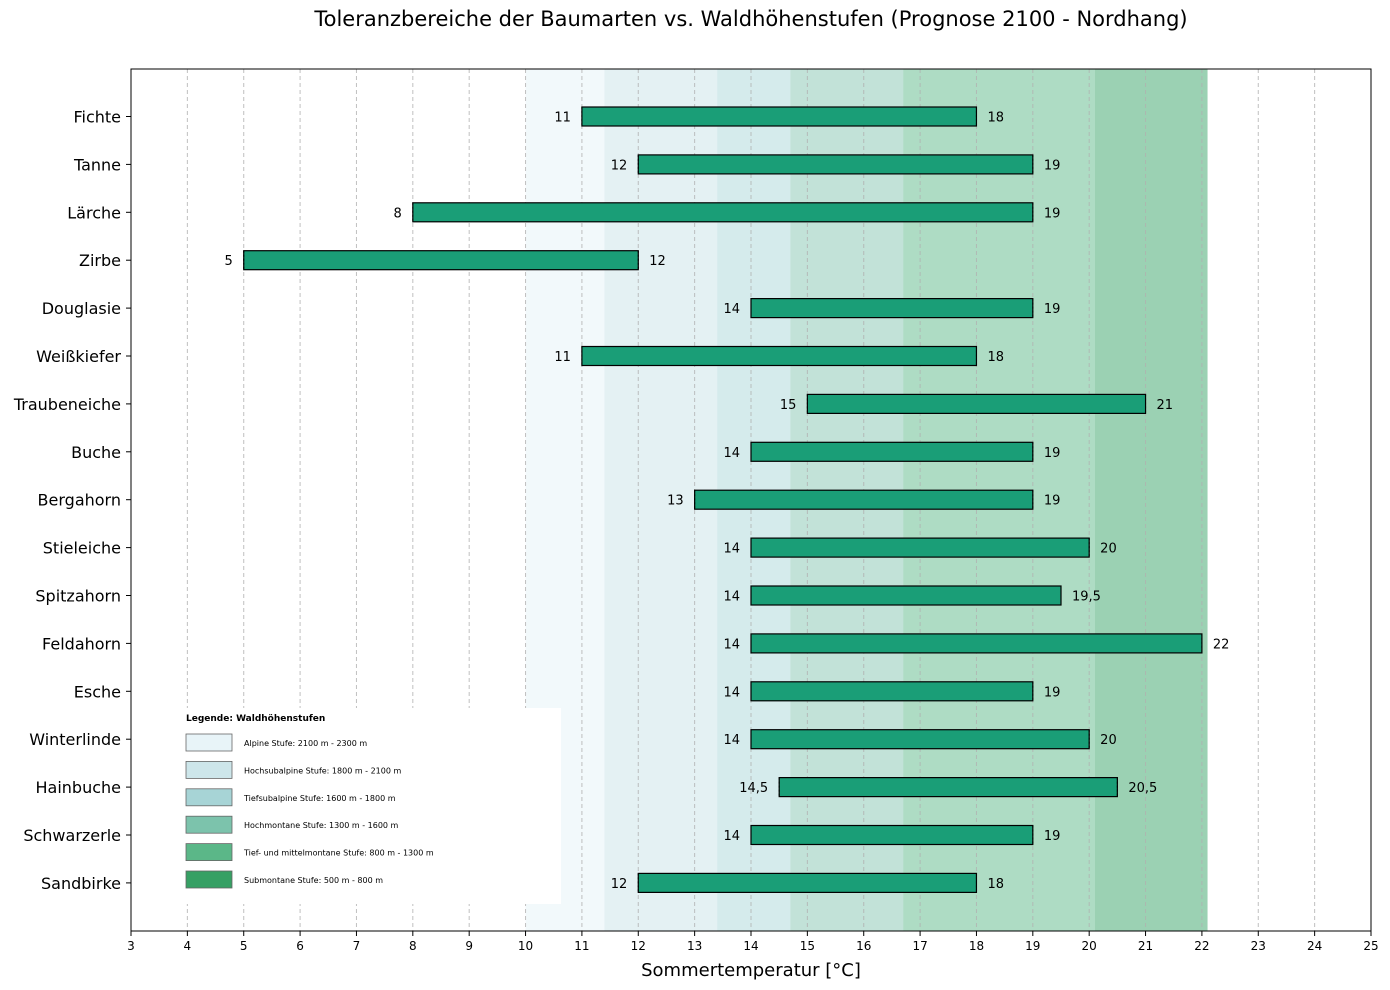 The width and height of the screenshot is (1390, 990). I want to click on x-tick-label: 4, so click(188, 946).